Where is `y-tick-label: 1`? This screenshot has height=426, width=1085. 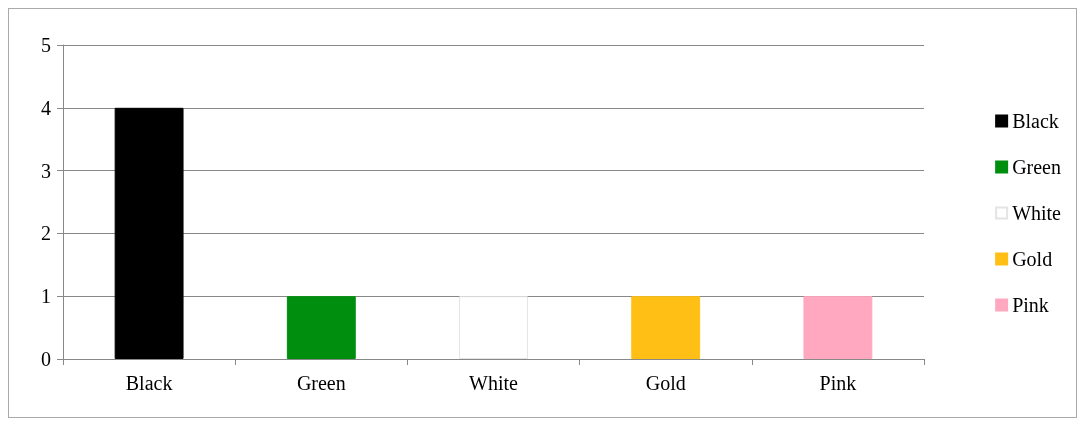
y-tick-label: 1 is located at coordinates (46, 296).